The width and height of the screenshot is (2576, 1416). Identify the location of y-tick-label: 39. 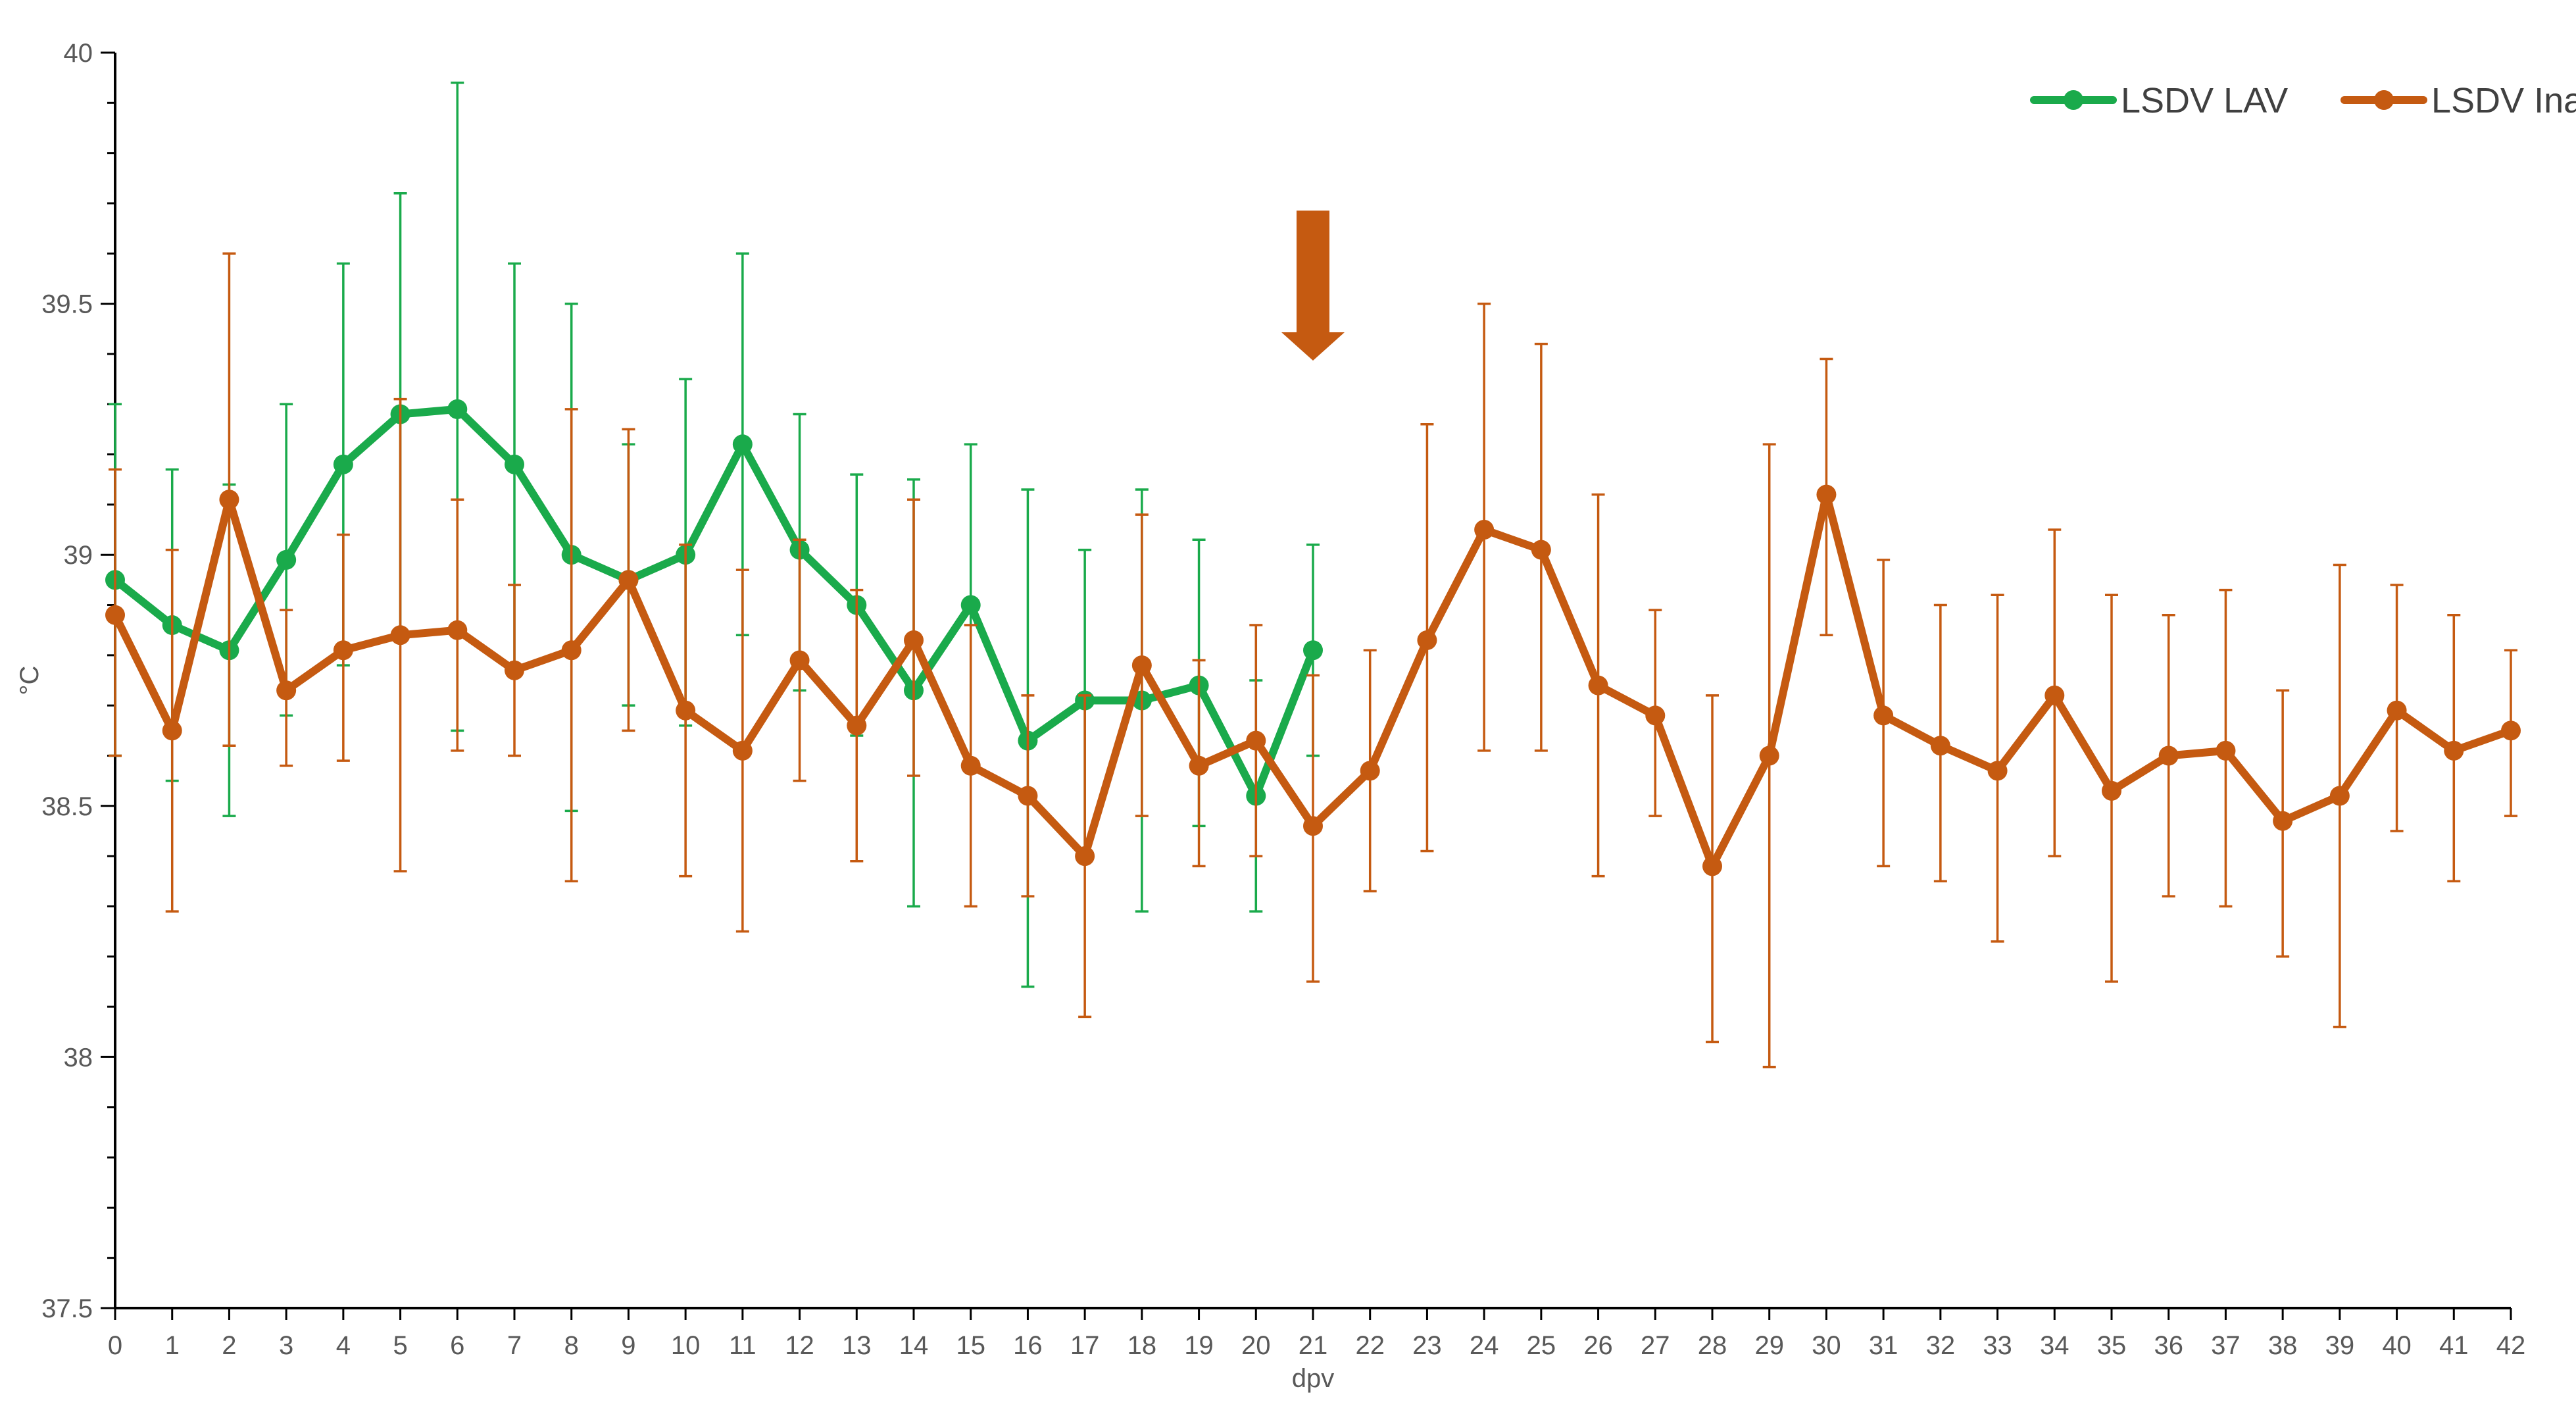
(78, 555).